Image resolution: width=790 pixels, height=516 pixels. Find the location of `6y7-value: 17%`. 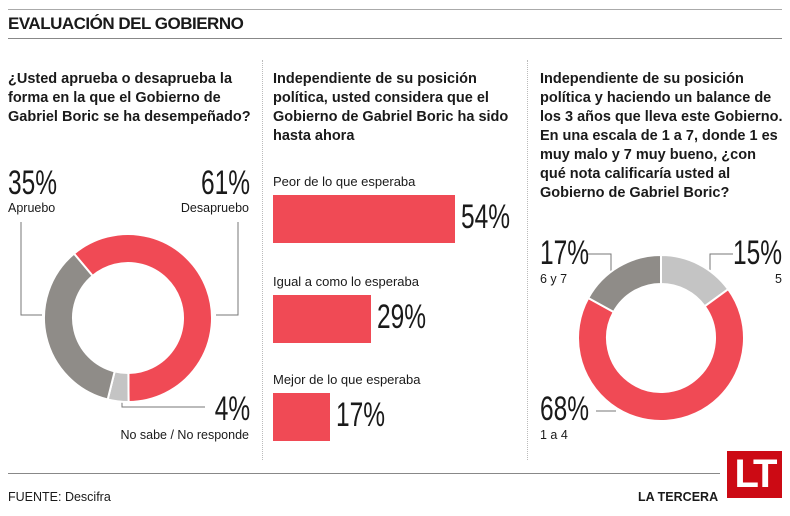

6y7-value: 17% is located at coordinates (565, 253).